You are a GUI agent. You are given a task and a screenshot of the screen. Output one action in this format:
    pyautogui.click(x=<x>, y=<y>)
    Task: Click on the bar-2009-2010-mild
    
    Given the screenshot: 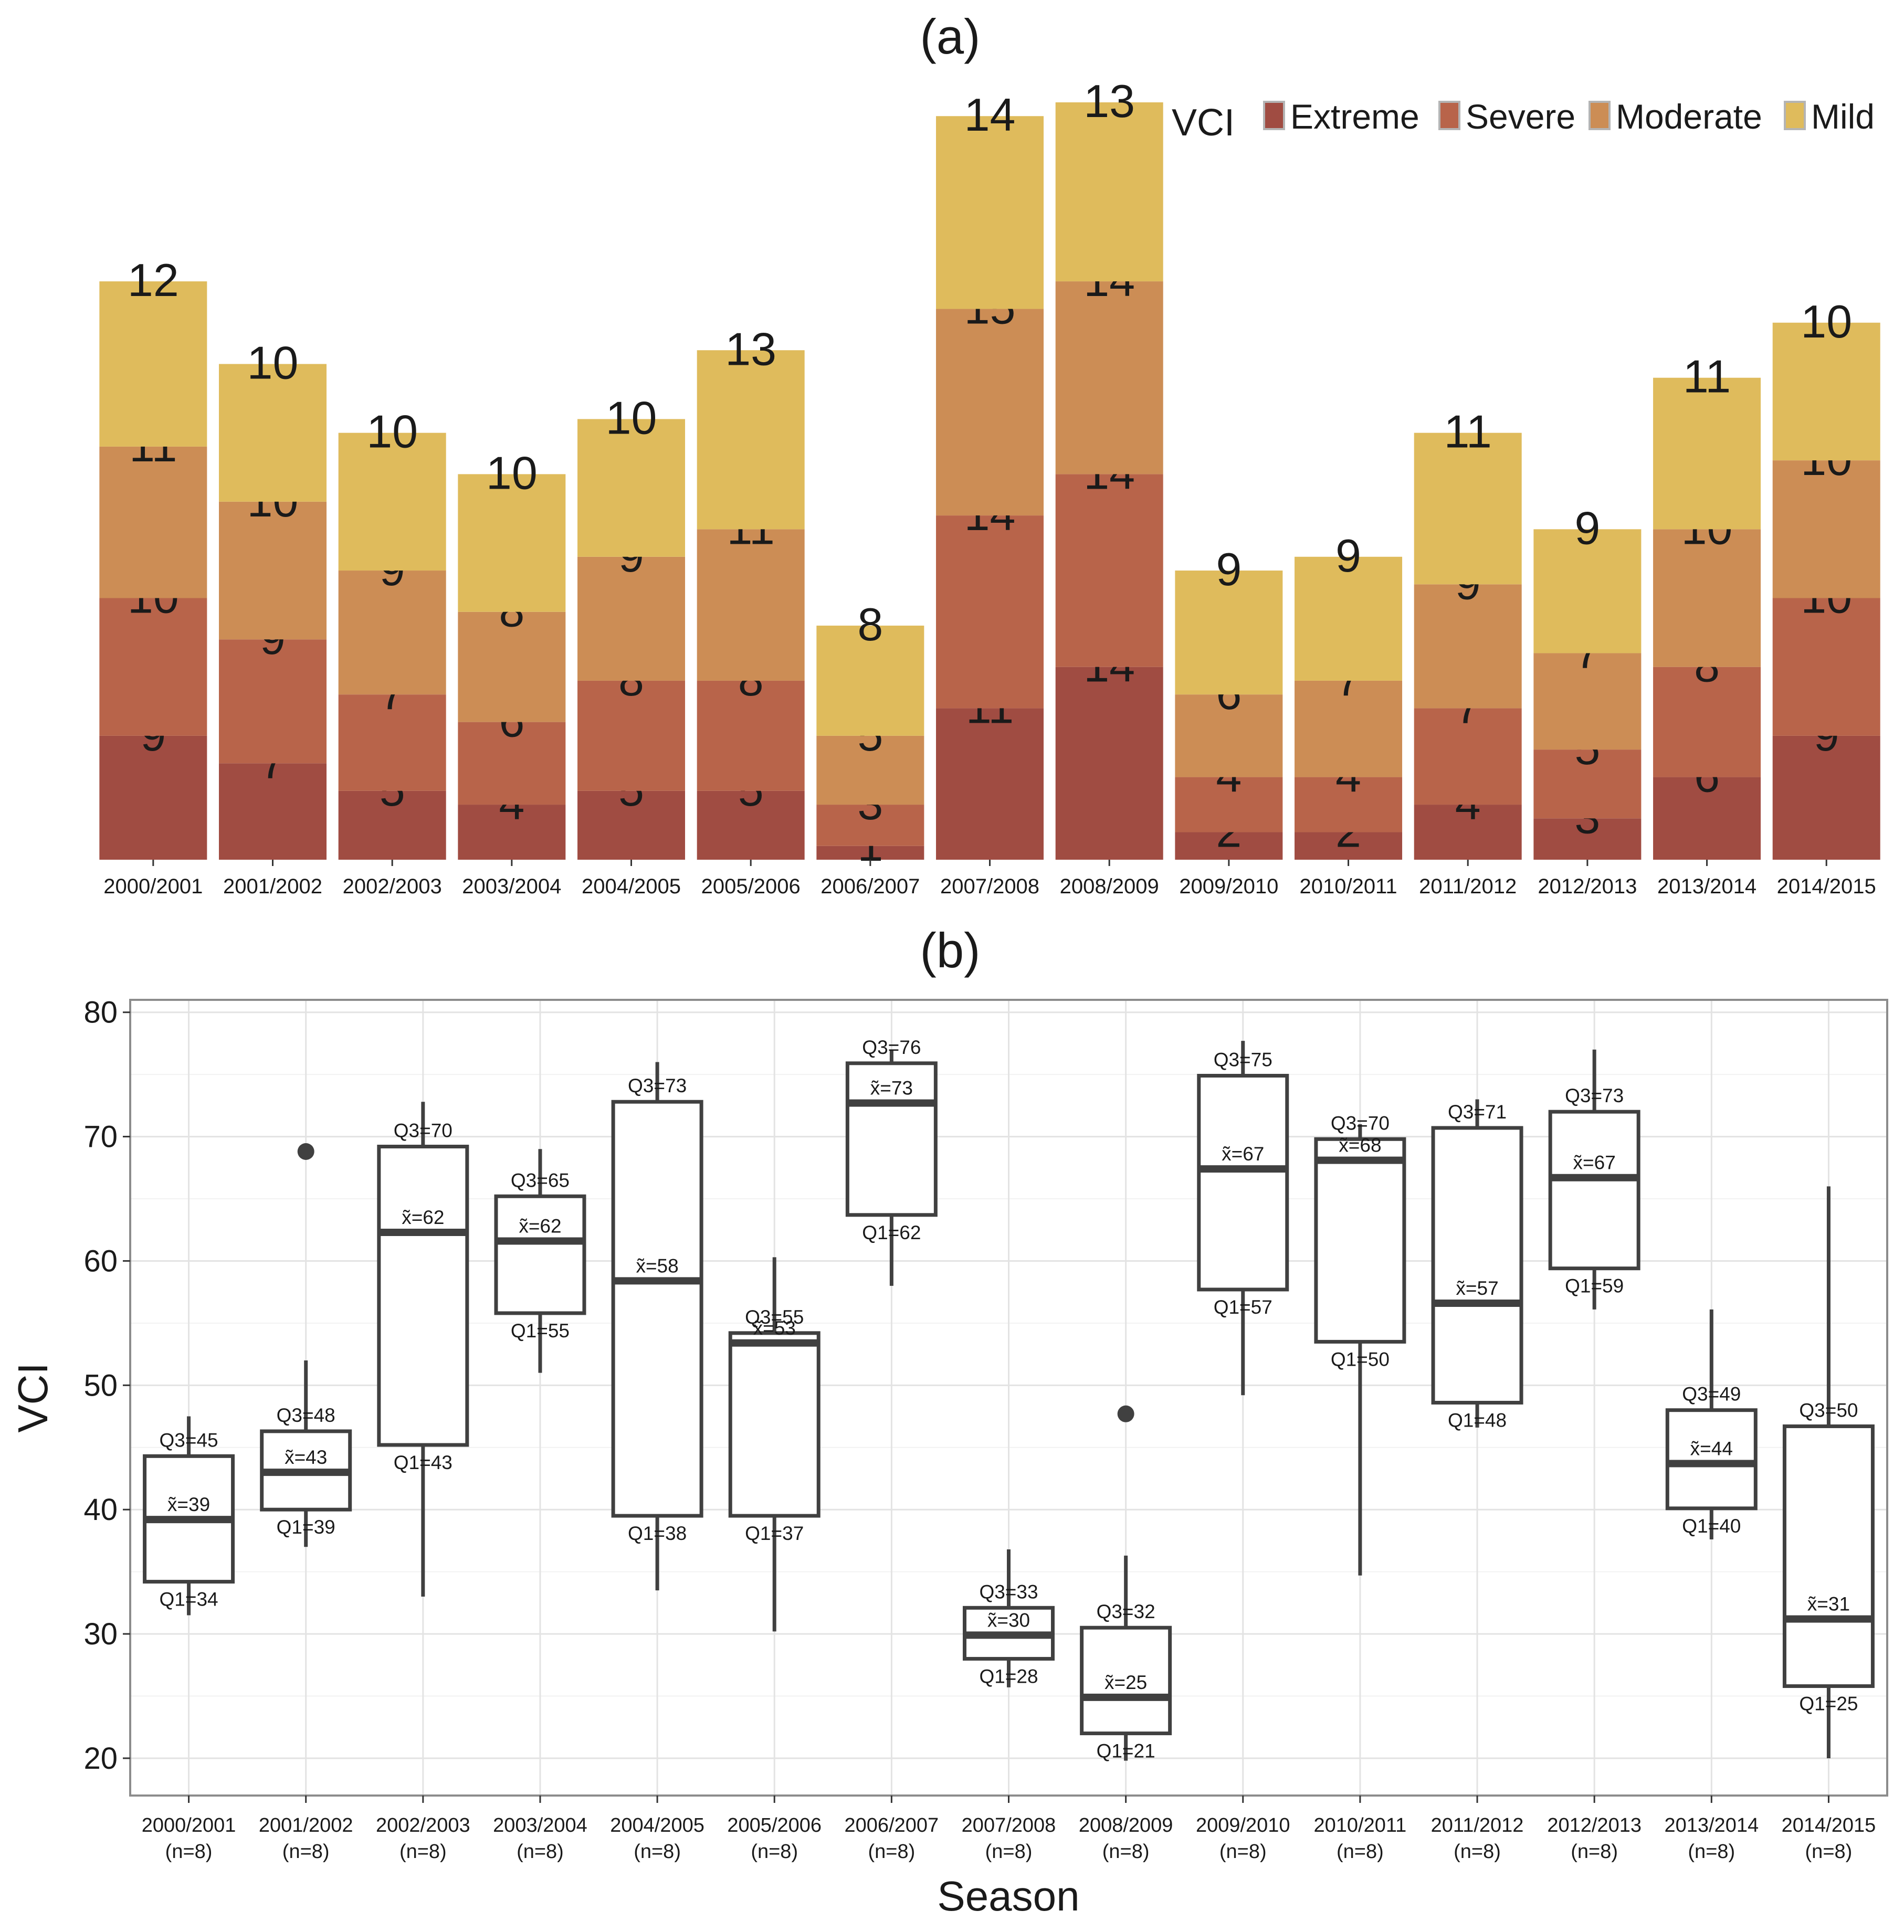 What is the action you would take?
    pyautogui.click(x=1229, y=633)
    